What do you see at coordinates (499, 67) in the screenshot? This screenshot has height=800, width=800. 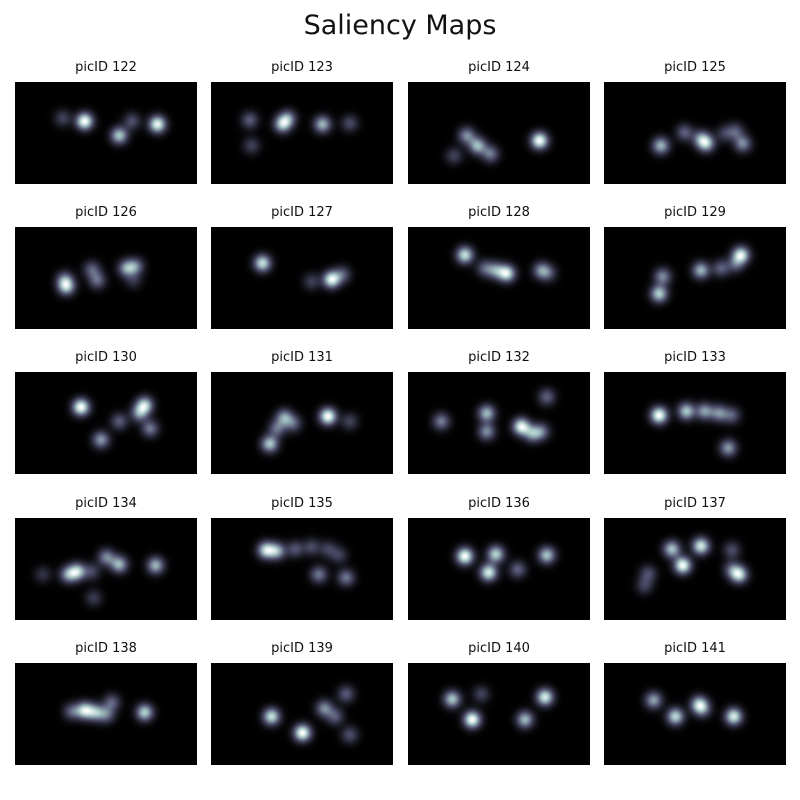 I see `panel-title: picID 124` at bounding box center [499, 67].